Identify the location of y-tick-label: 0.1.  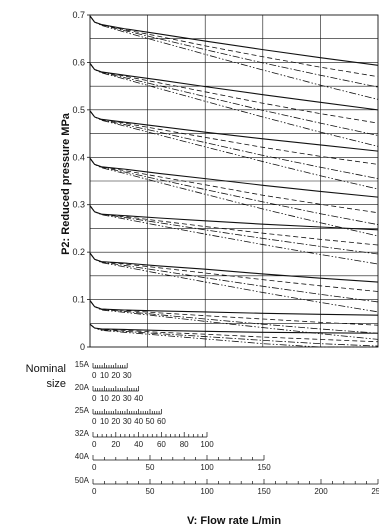
(78, 300).